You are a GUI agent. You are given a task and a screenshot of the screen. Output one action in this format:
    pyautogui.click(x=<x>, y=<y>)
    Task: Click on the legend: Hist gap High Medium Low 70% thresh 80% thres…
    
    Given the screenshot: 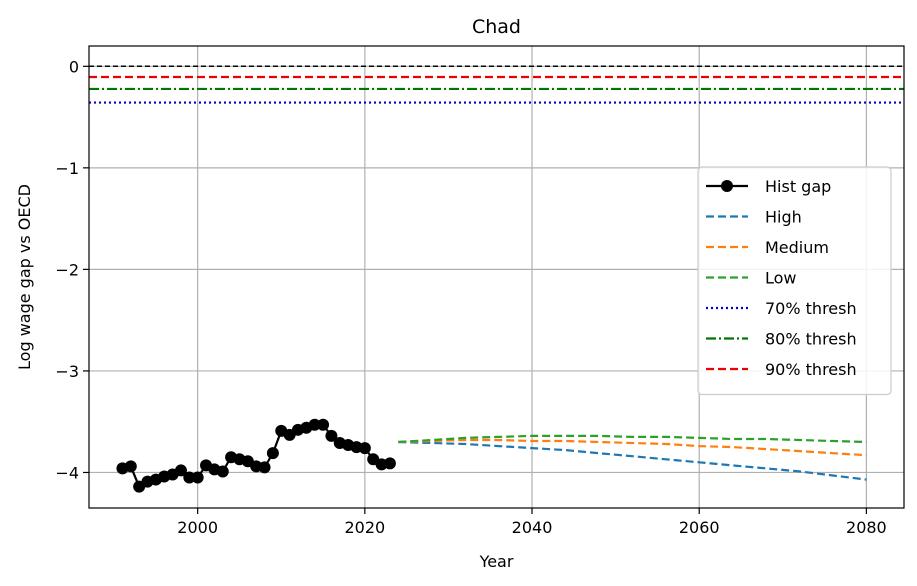 What is the action you would take?
    pyautogui.click(x=794, y=281)
    